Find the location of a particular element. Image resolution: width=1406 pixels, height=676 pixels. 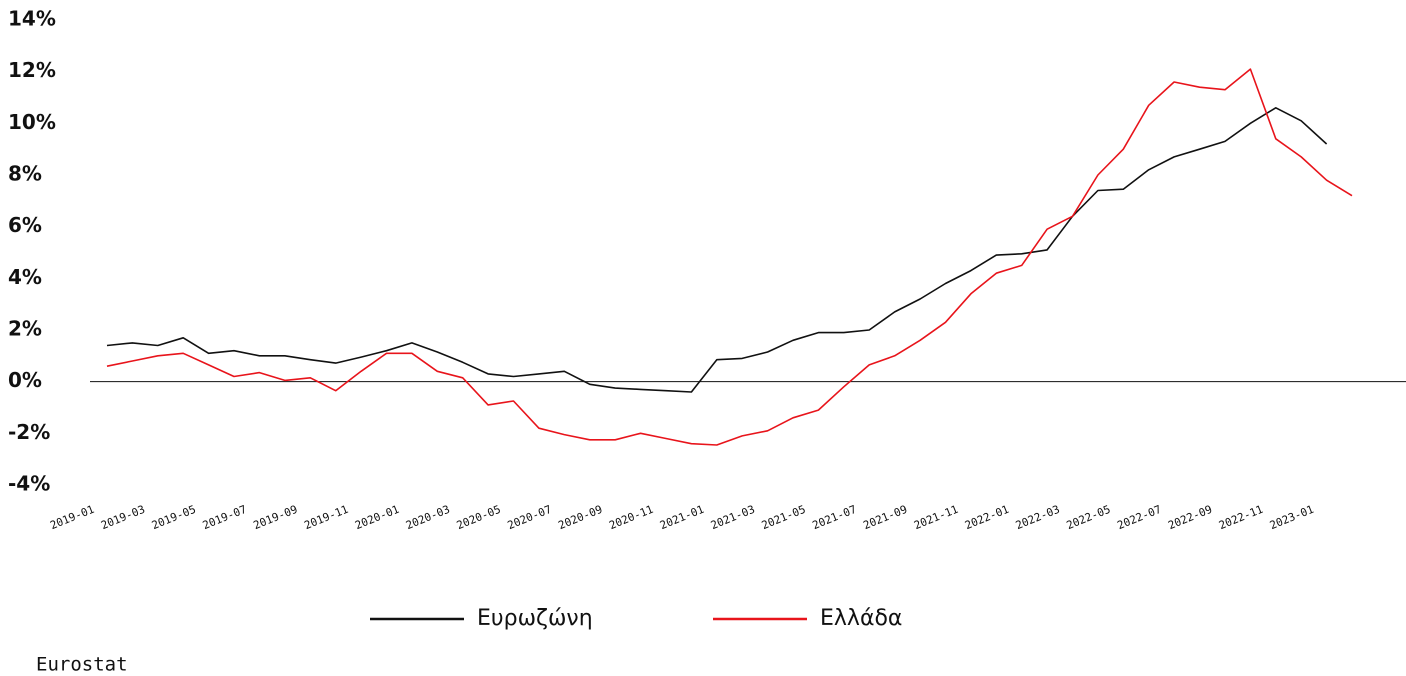

y-tick-label: 6% is located at coordinates (25, 225).